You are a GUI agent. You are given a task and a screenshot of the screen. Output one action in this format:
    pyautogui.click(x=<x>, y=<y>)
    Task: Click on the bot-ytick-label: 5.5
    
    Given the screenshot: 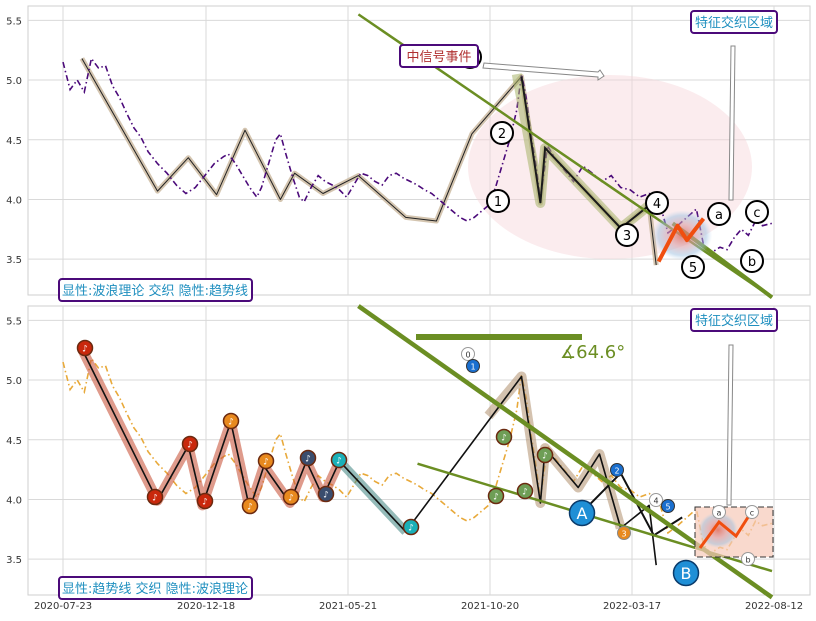 What is the action you would take?
    pyautogui.click(x=14, y=321)
    